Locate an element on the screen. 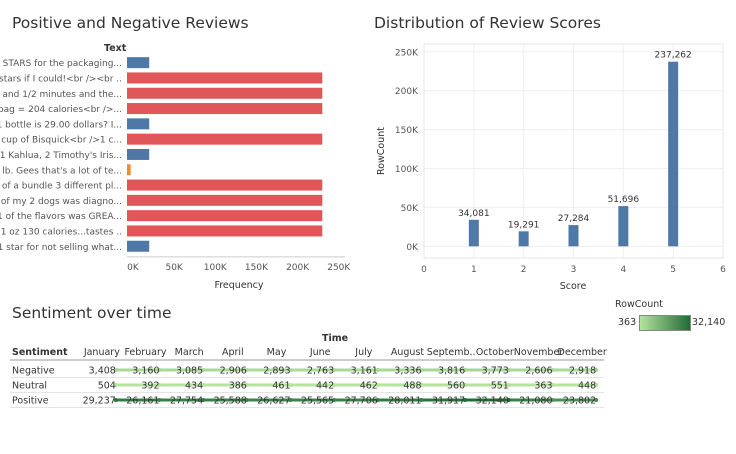 This screenshot has width=736, height=454. value-label: 560 is located at coordinates (456, 386).